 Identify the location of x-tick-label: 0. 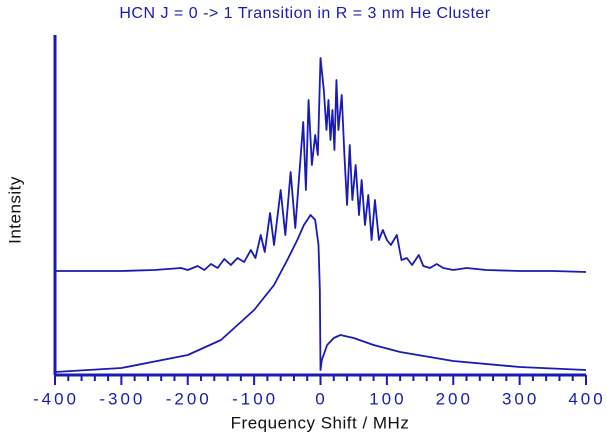
(321, 398).